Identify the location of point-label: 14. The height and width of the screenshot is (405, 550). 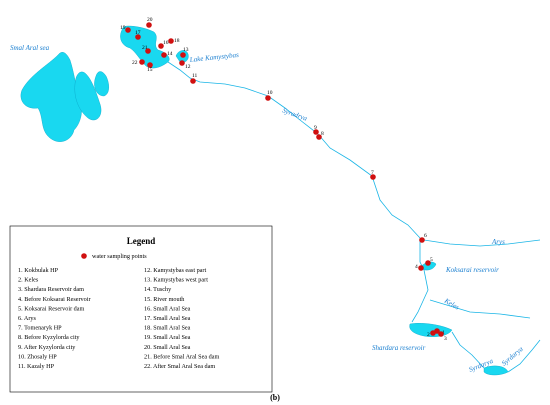
(170, 54).